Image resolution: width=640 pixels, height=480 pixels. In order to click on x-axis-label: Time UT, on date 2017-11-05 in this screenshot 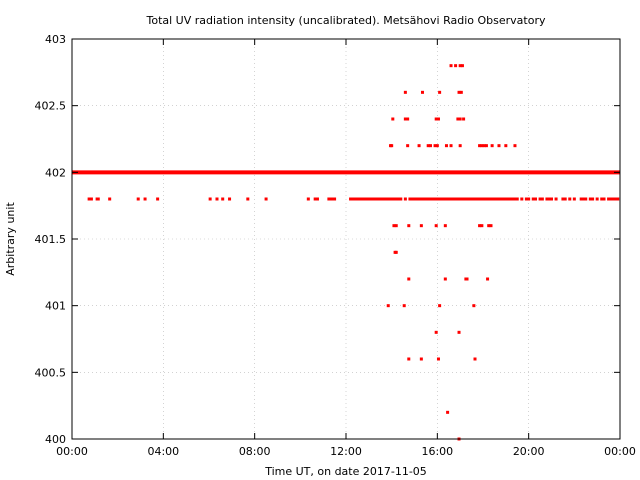, I will do `click(345, 471)`.